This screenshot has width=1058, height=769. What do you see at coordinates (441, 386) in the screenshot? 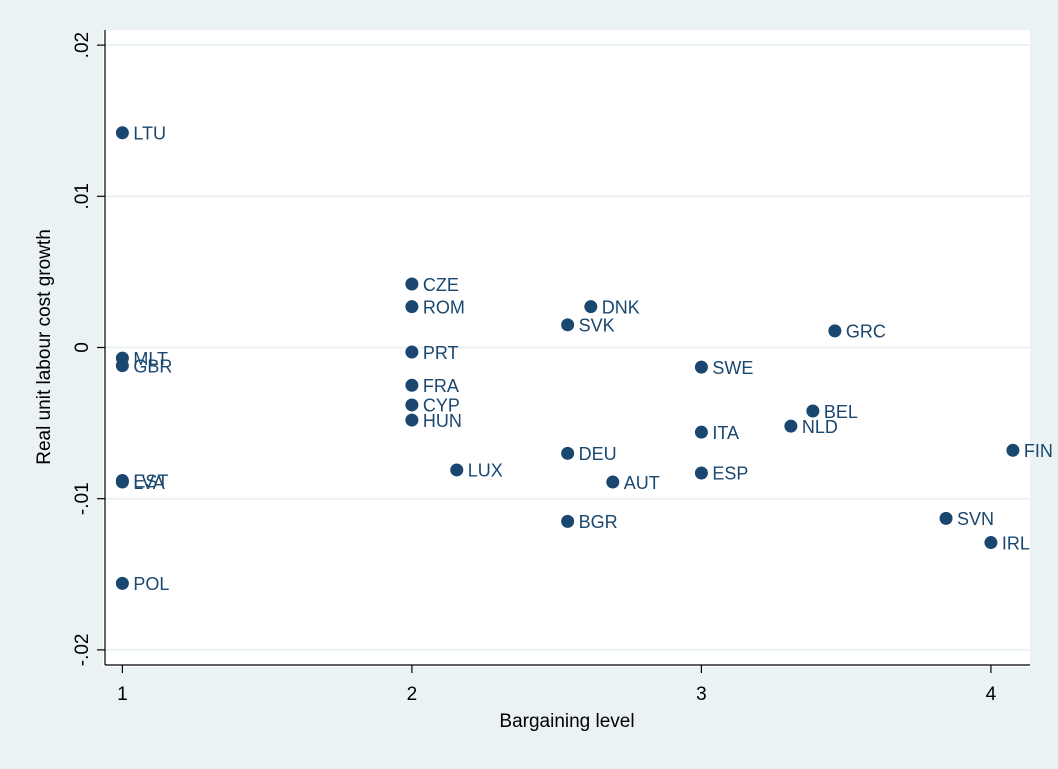
I see `point-label: FRA` at bounding box center [441, 386].